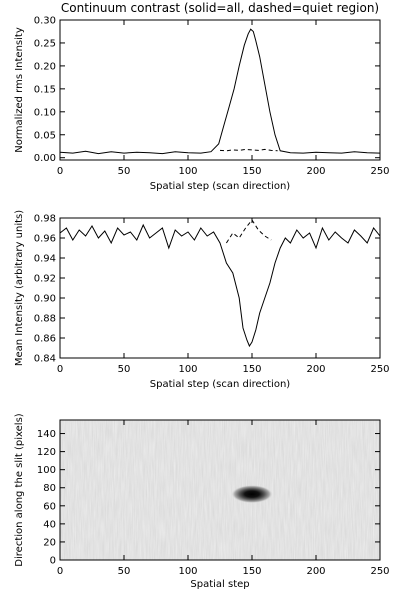 Image resolution: width=400 pixels, height=600 pixels. Describe the element at coordinates (19, 90) in the screenshot. I see `y-axis-label: Normalized rms Intensity` at that location.